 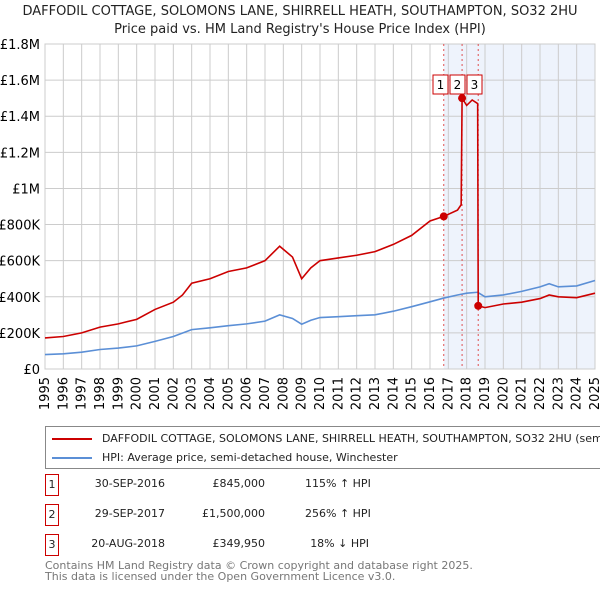 I want to click on sale-price: £349,950, so click(x=239, y=543).